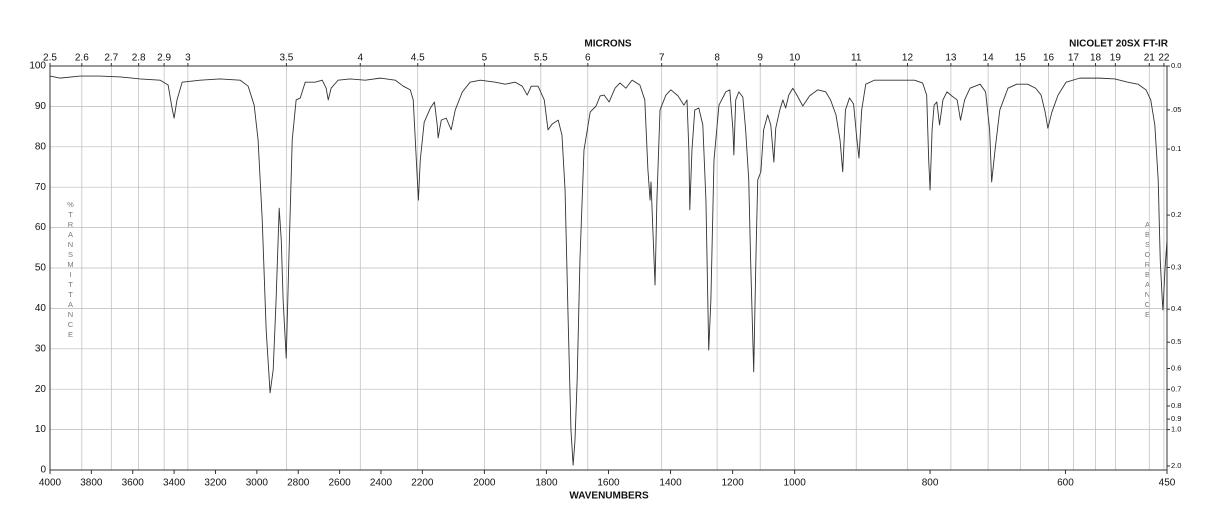  I want to click on y2-tick-label: 0.6, so click(1176, 368).